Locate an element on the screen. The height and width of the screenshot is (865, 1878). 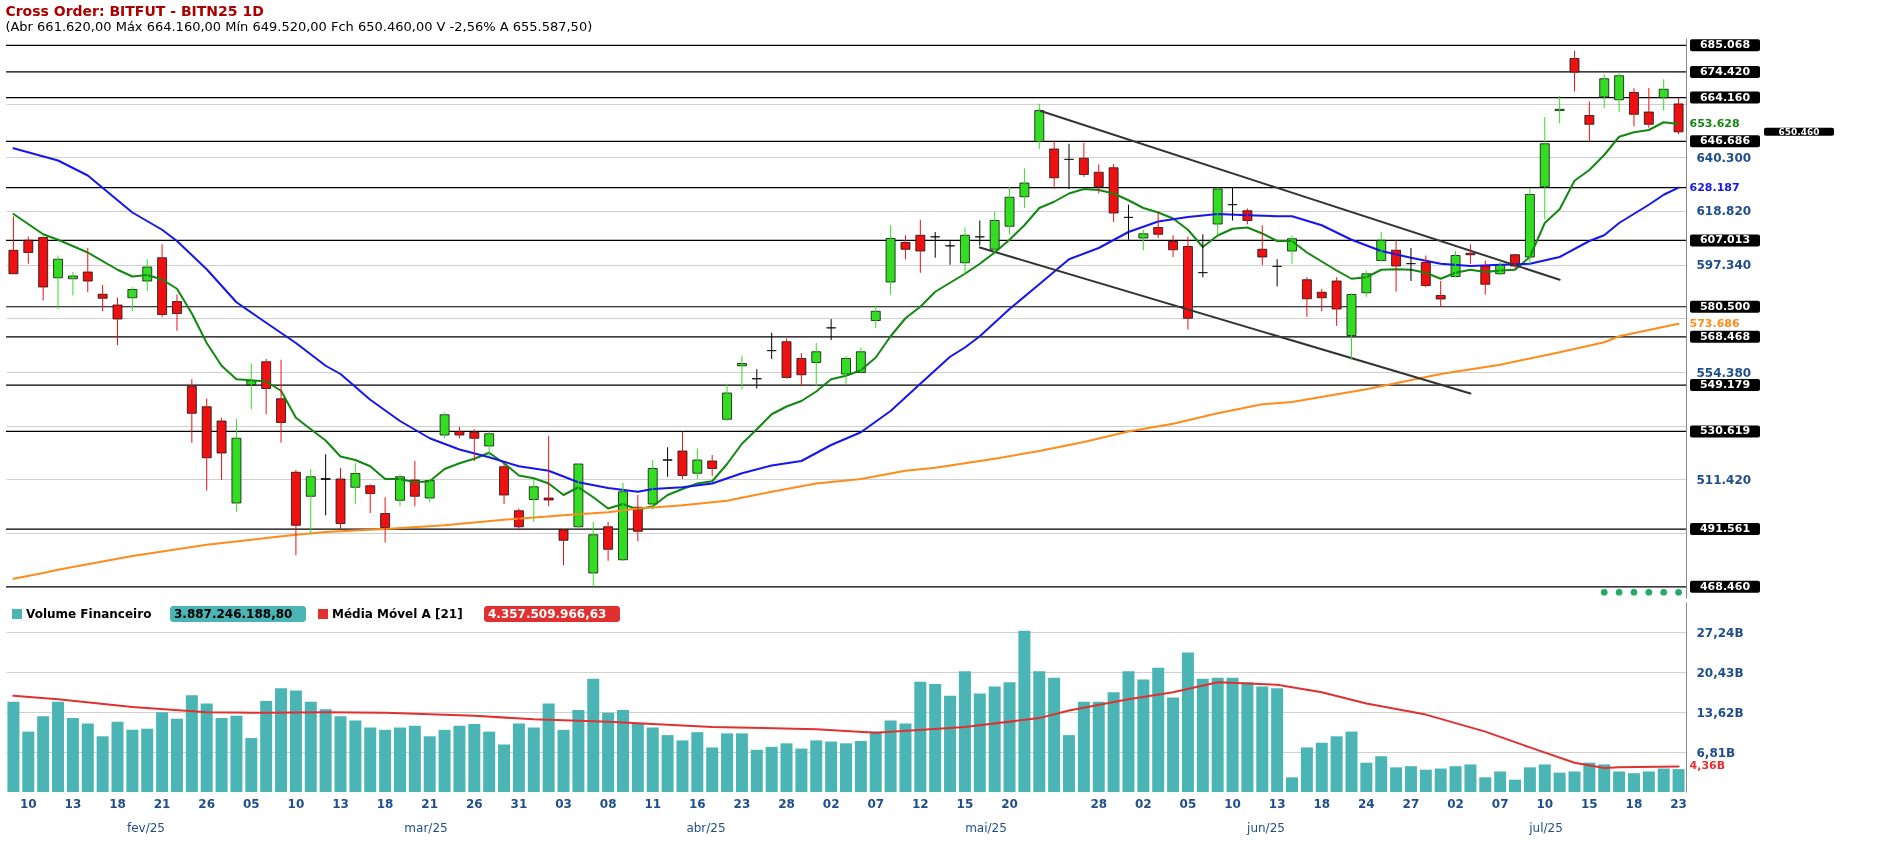
y-tick-label: 618.820 is located at coordinates (1724, 211).